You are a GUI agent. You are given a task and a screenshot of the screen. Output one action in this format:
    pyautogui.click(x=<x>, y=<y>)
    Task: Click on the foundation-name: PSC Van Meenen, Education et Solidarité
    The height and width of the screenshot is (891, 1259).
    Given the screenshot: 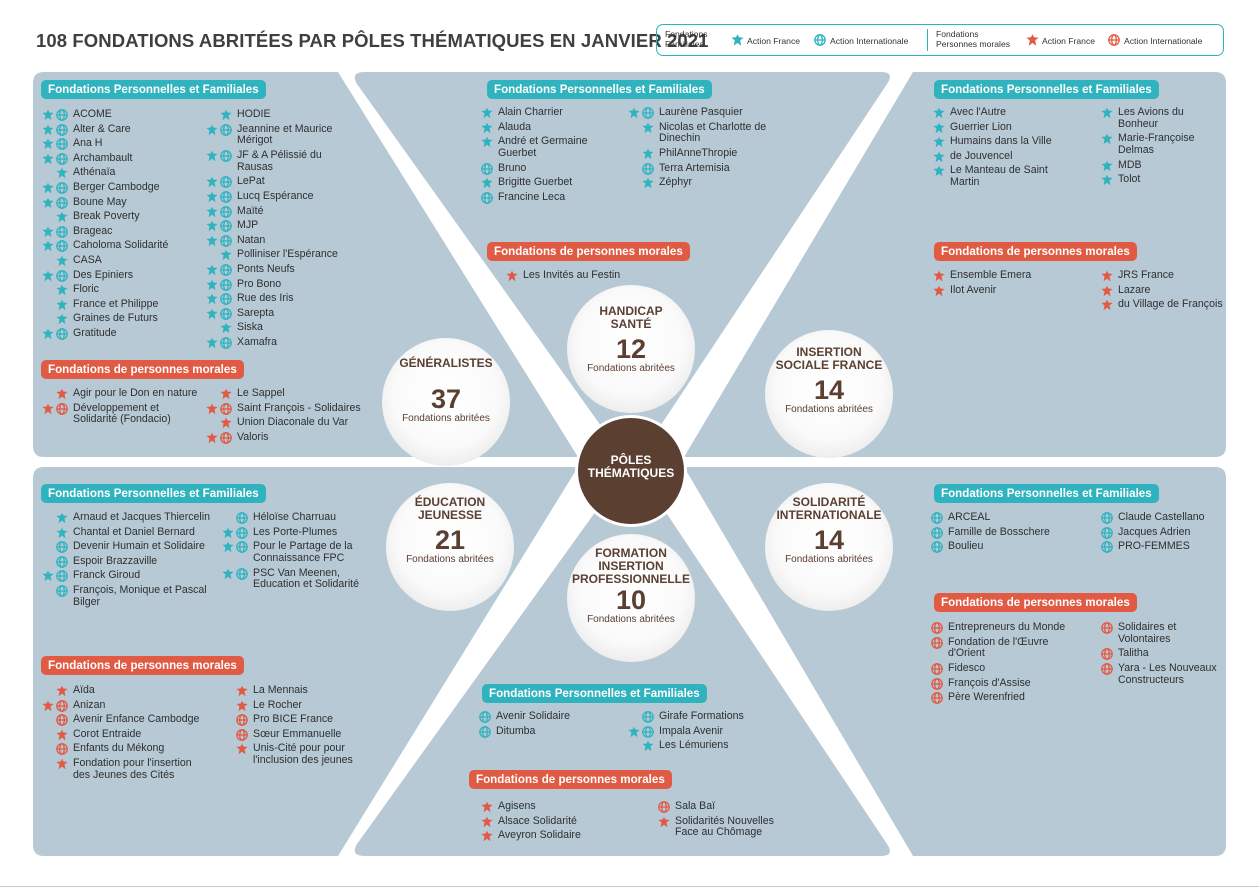 What is the action you would take?
    pyautogui.click(x=306, y=578)
    